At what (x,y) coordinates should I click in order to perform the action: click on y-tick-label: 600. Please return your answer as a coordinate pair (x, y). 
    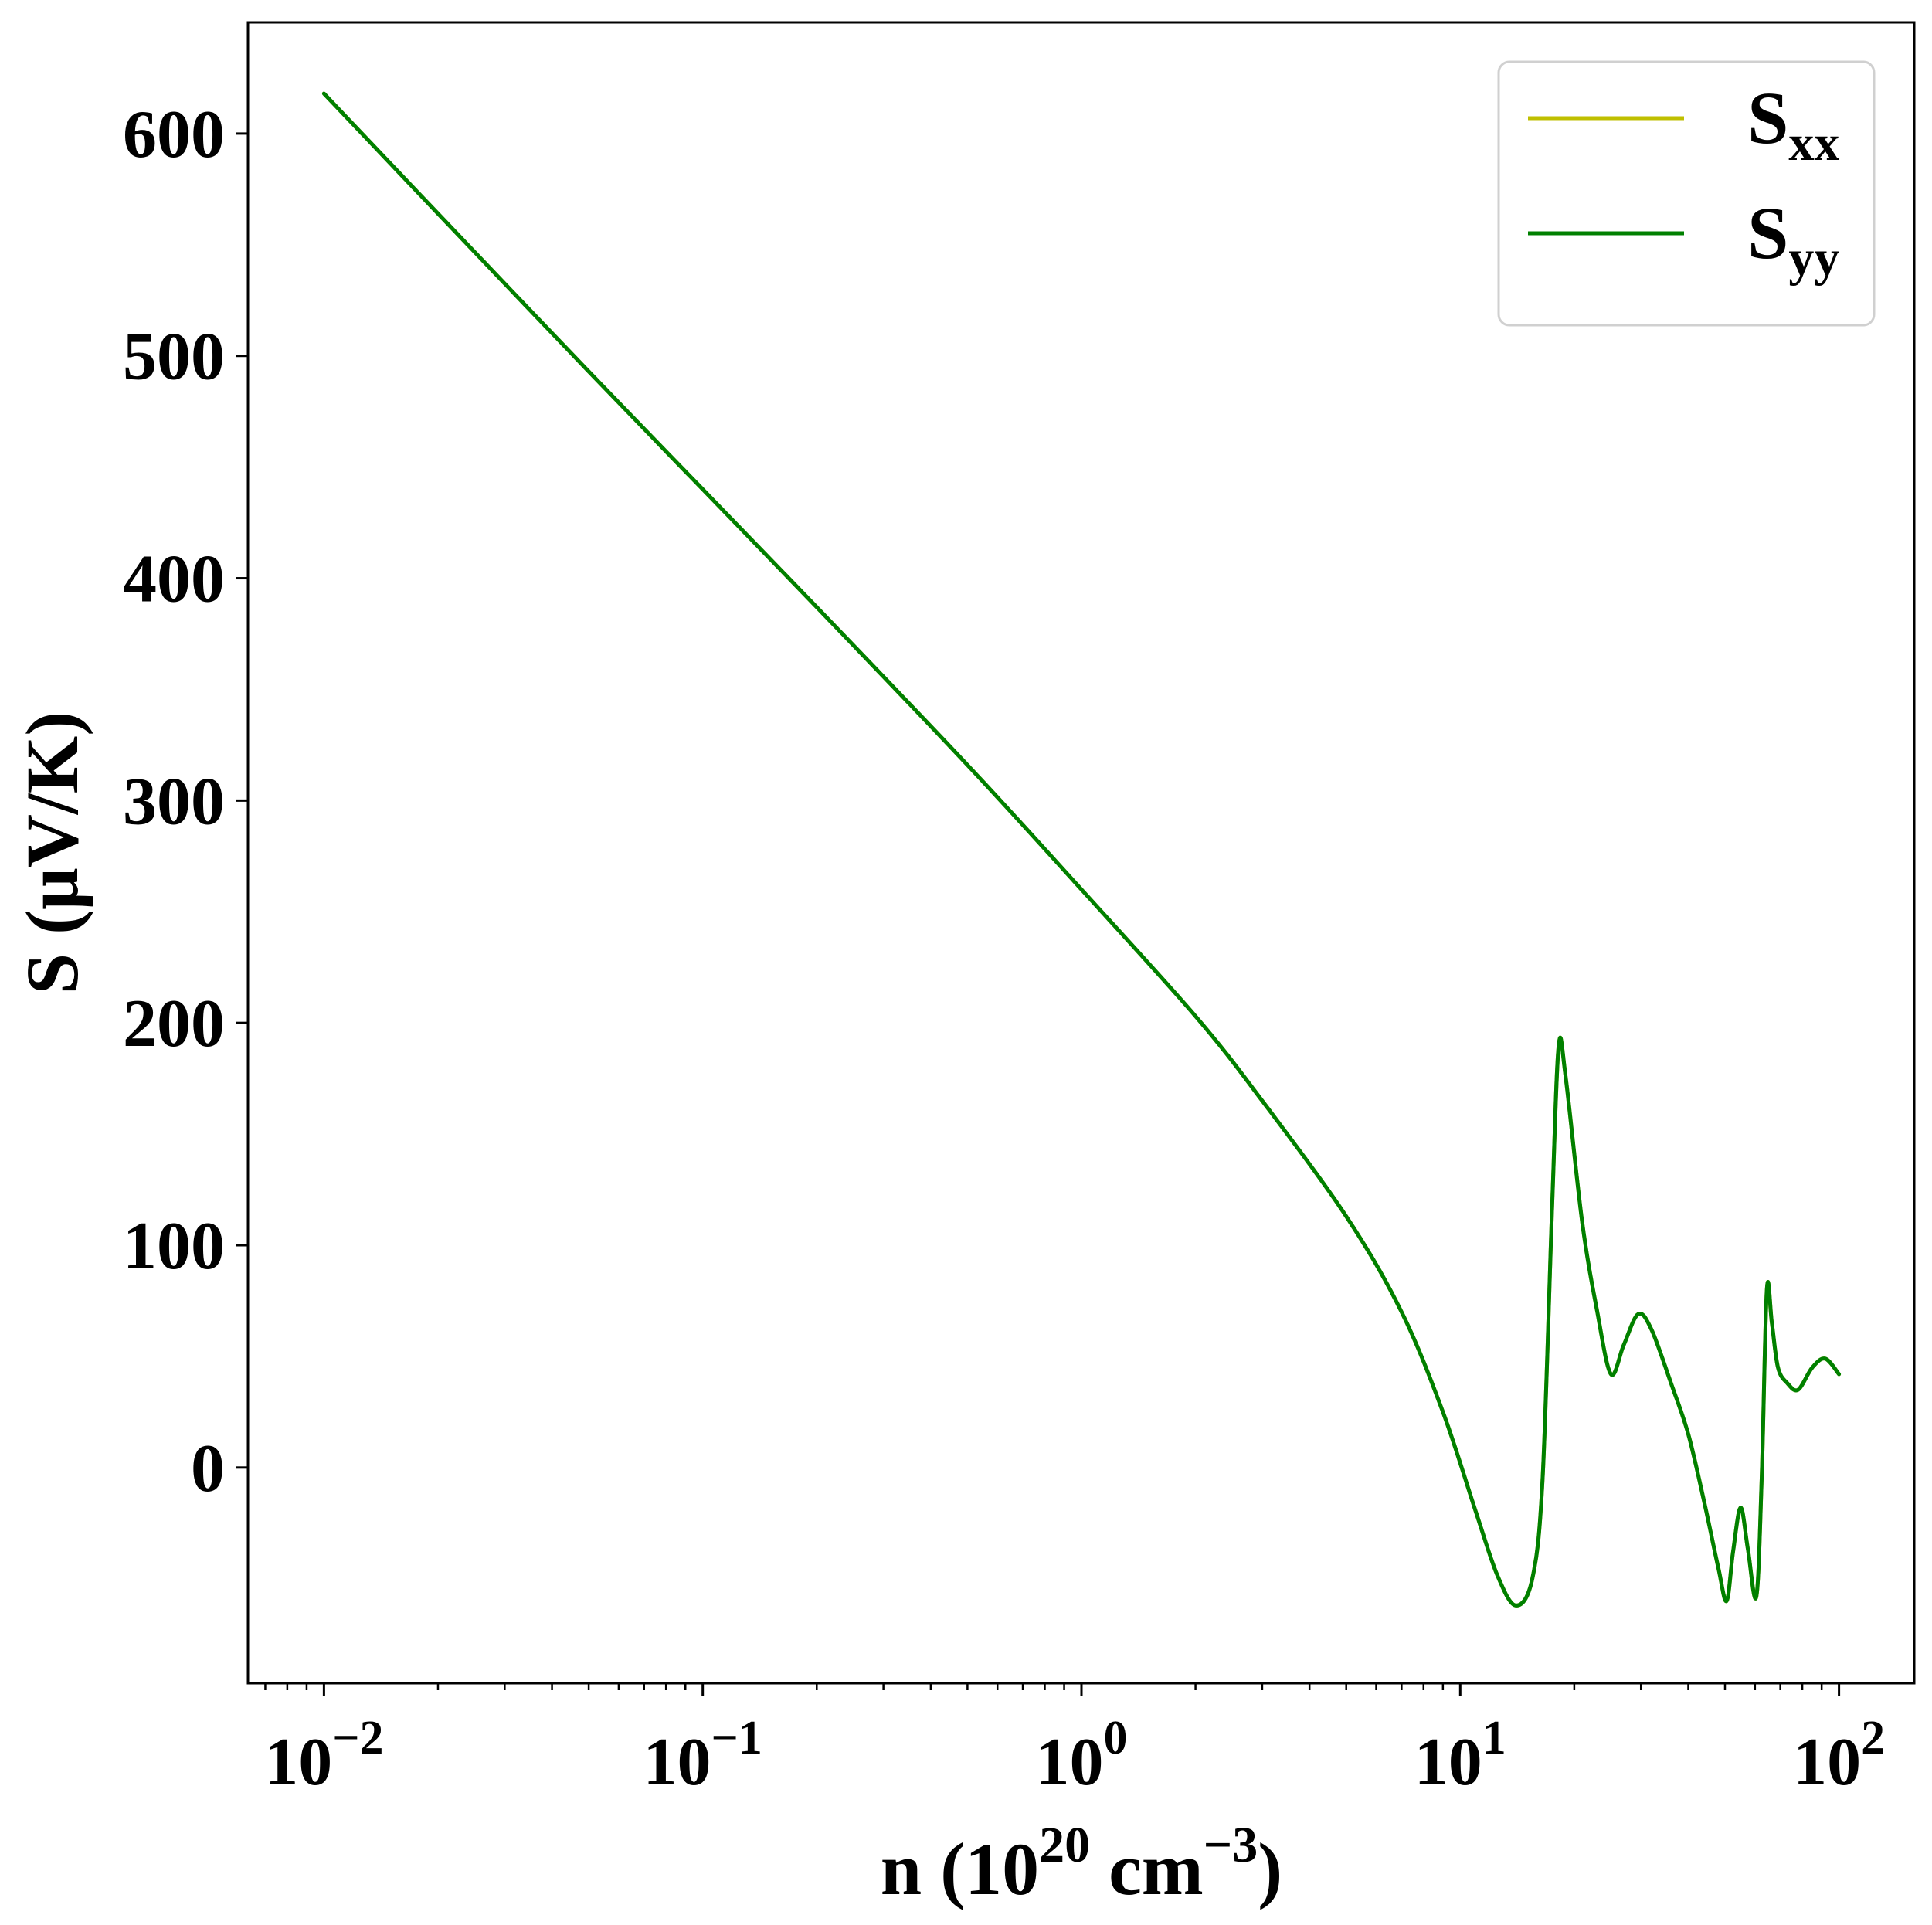
    Looking at the image, I should click on (174, 134).